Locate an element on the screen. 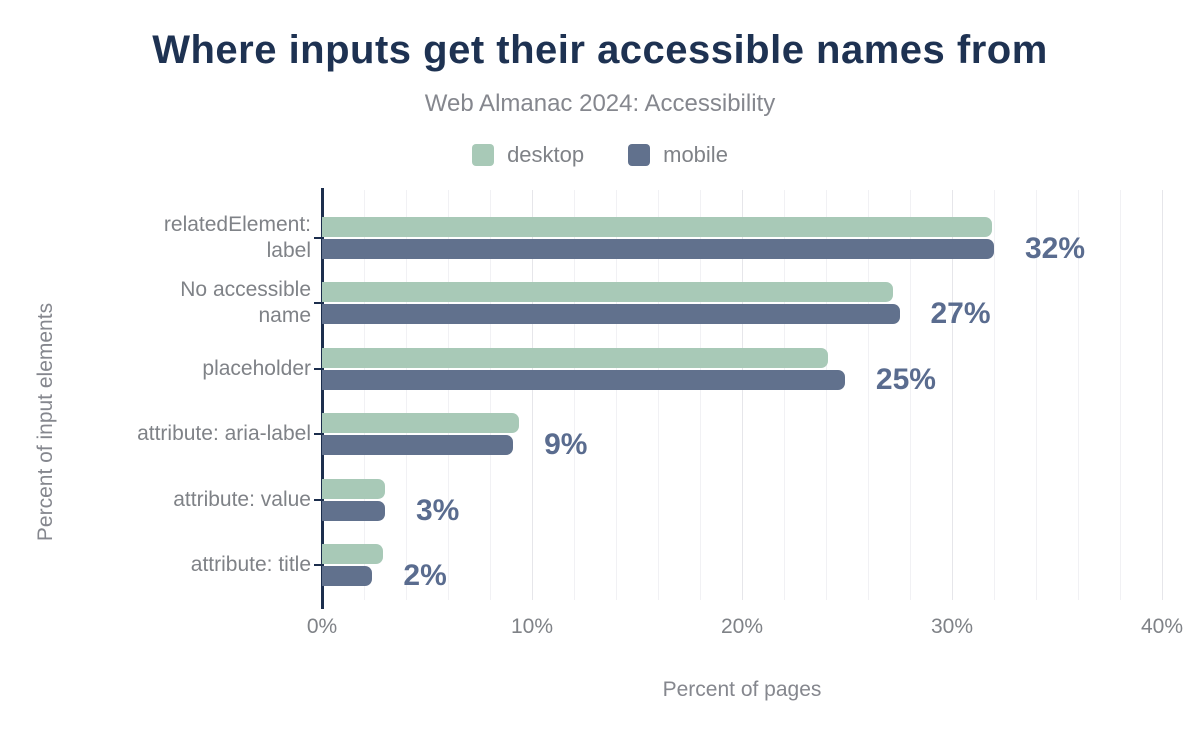 Image resolution: width=1200 pixels, height=742 pixels. bar-value-label: 2% is located at coordinates (425, 575).